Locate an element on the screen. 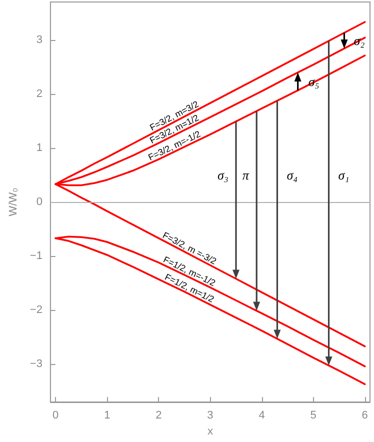  annotation: σ₁ is located at coordinates (344, 174).